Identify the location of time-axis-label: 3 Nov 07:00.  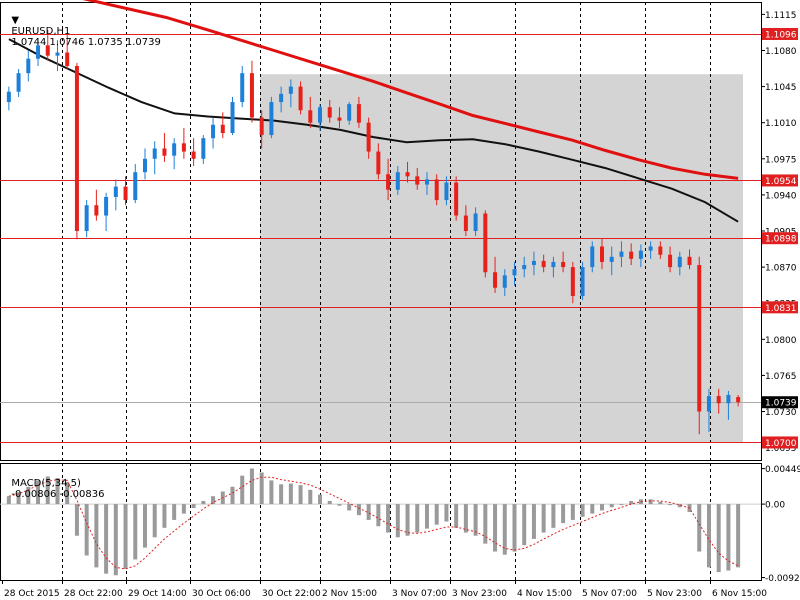
(419, 594).